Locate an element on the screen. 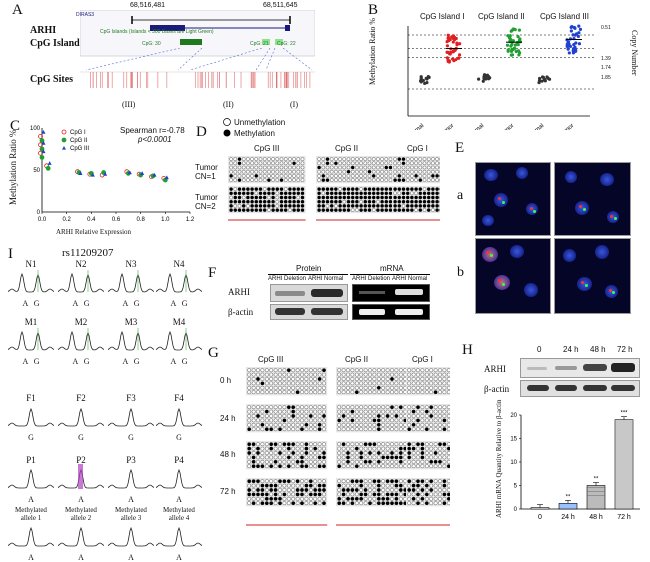 The height and width of the screenshot is (562, 650). panel-a-cpg-21: CpG: 21 is located at coordinates (259, 44).